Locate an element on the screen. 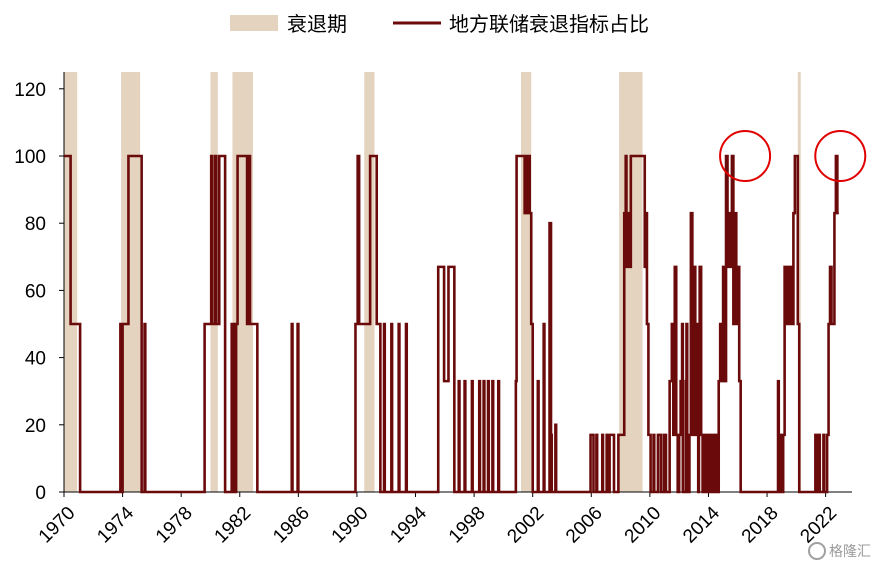 The image size is (886, 574). legend: 衰退期 地方联储衰退指标占比 is located at coordinates (439, 24).